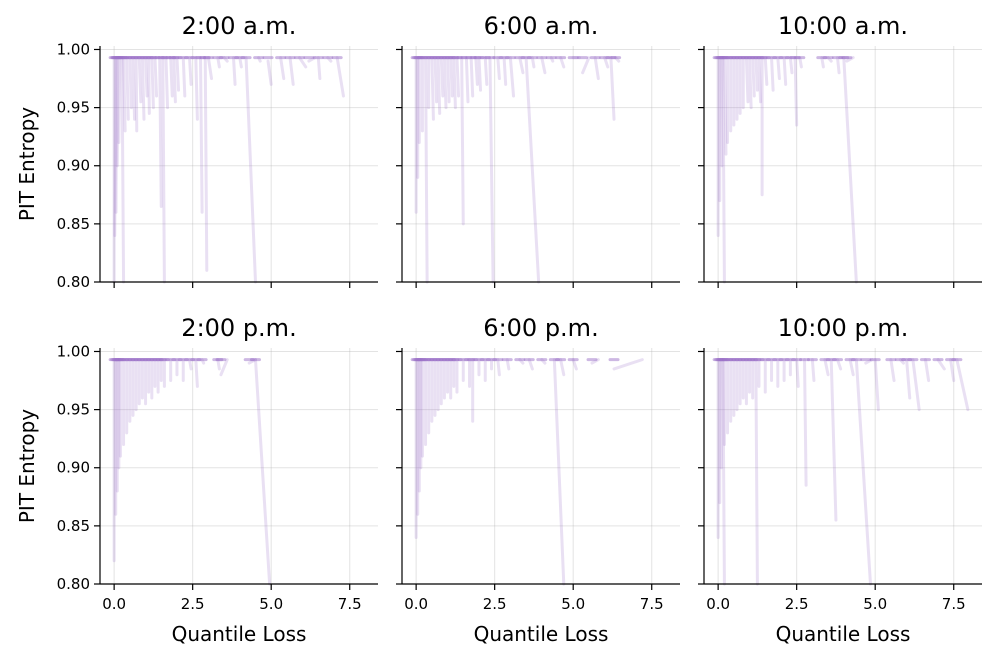 This screenshot has height=662, width=996. I want to click on panel-title: 6:00 p.m., so click(540, 328).